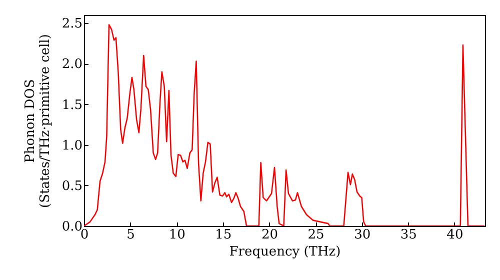 The image size is (500, 280). I want to click on x-tick-label: 0, so click(84, 235).